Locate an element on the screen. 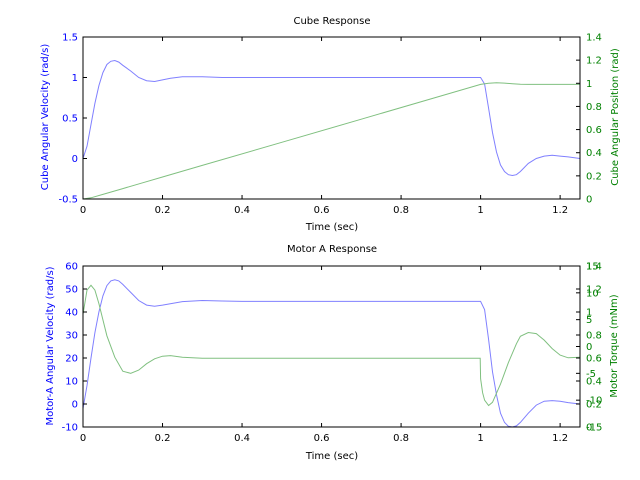 This screenshot has width=640, height=480. y-tick-label-right-extra: 1 is located at coordinates (589, 313).